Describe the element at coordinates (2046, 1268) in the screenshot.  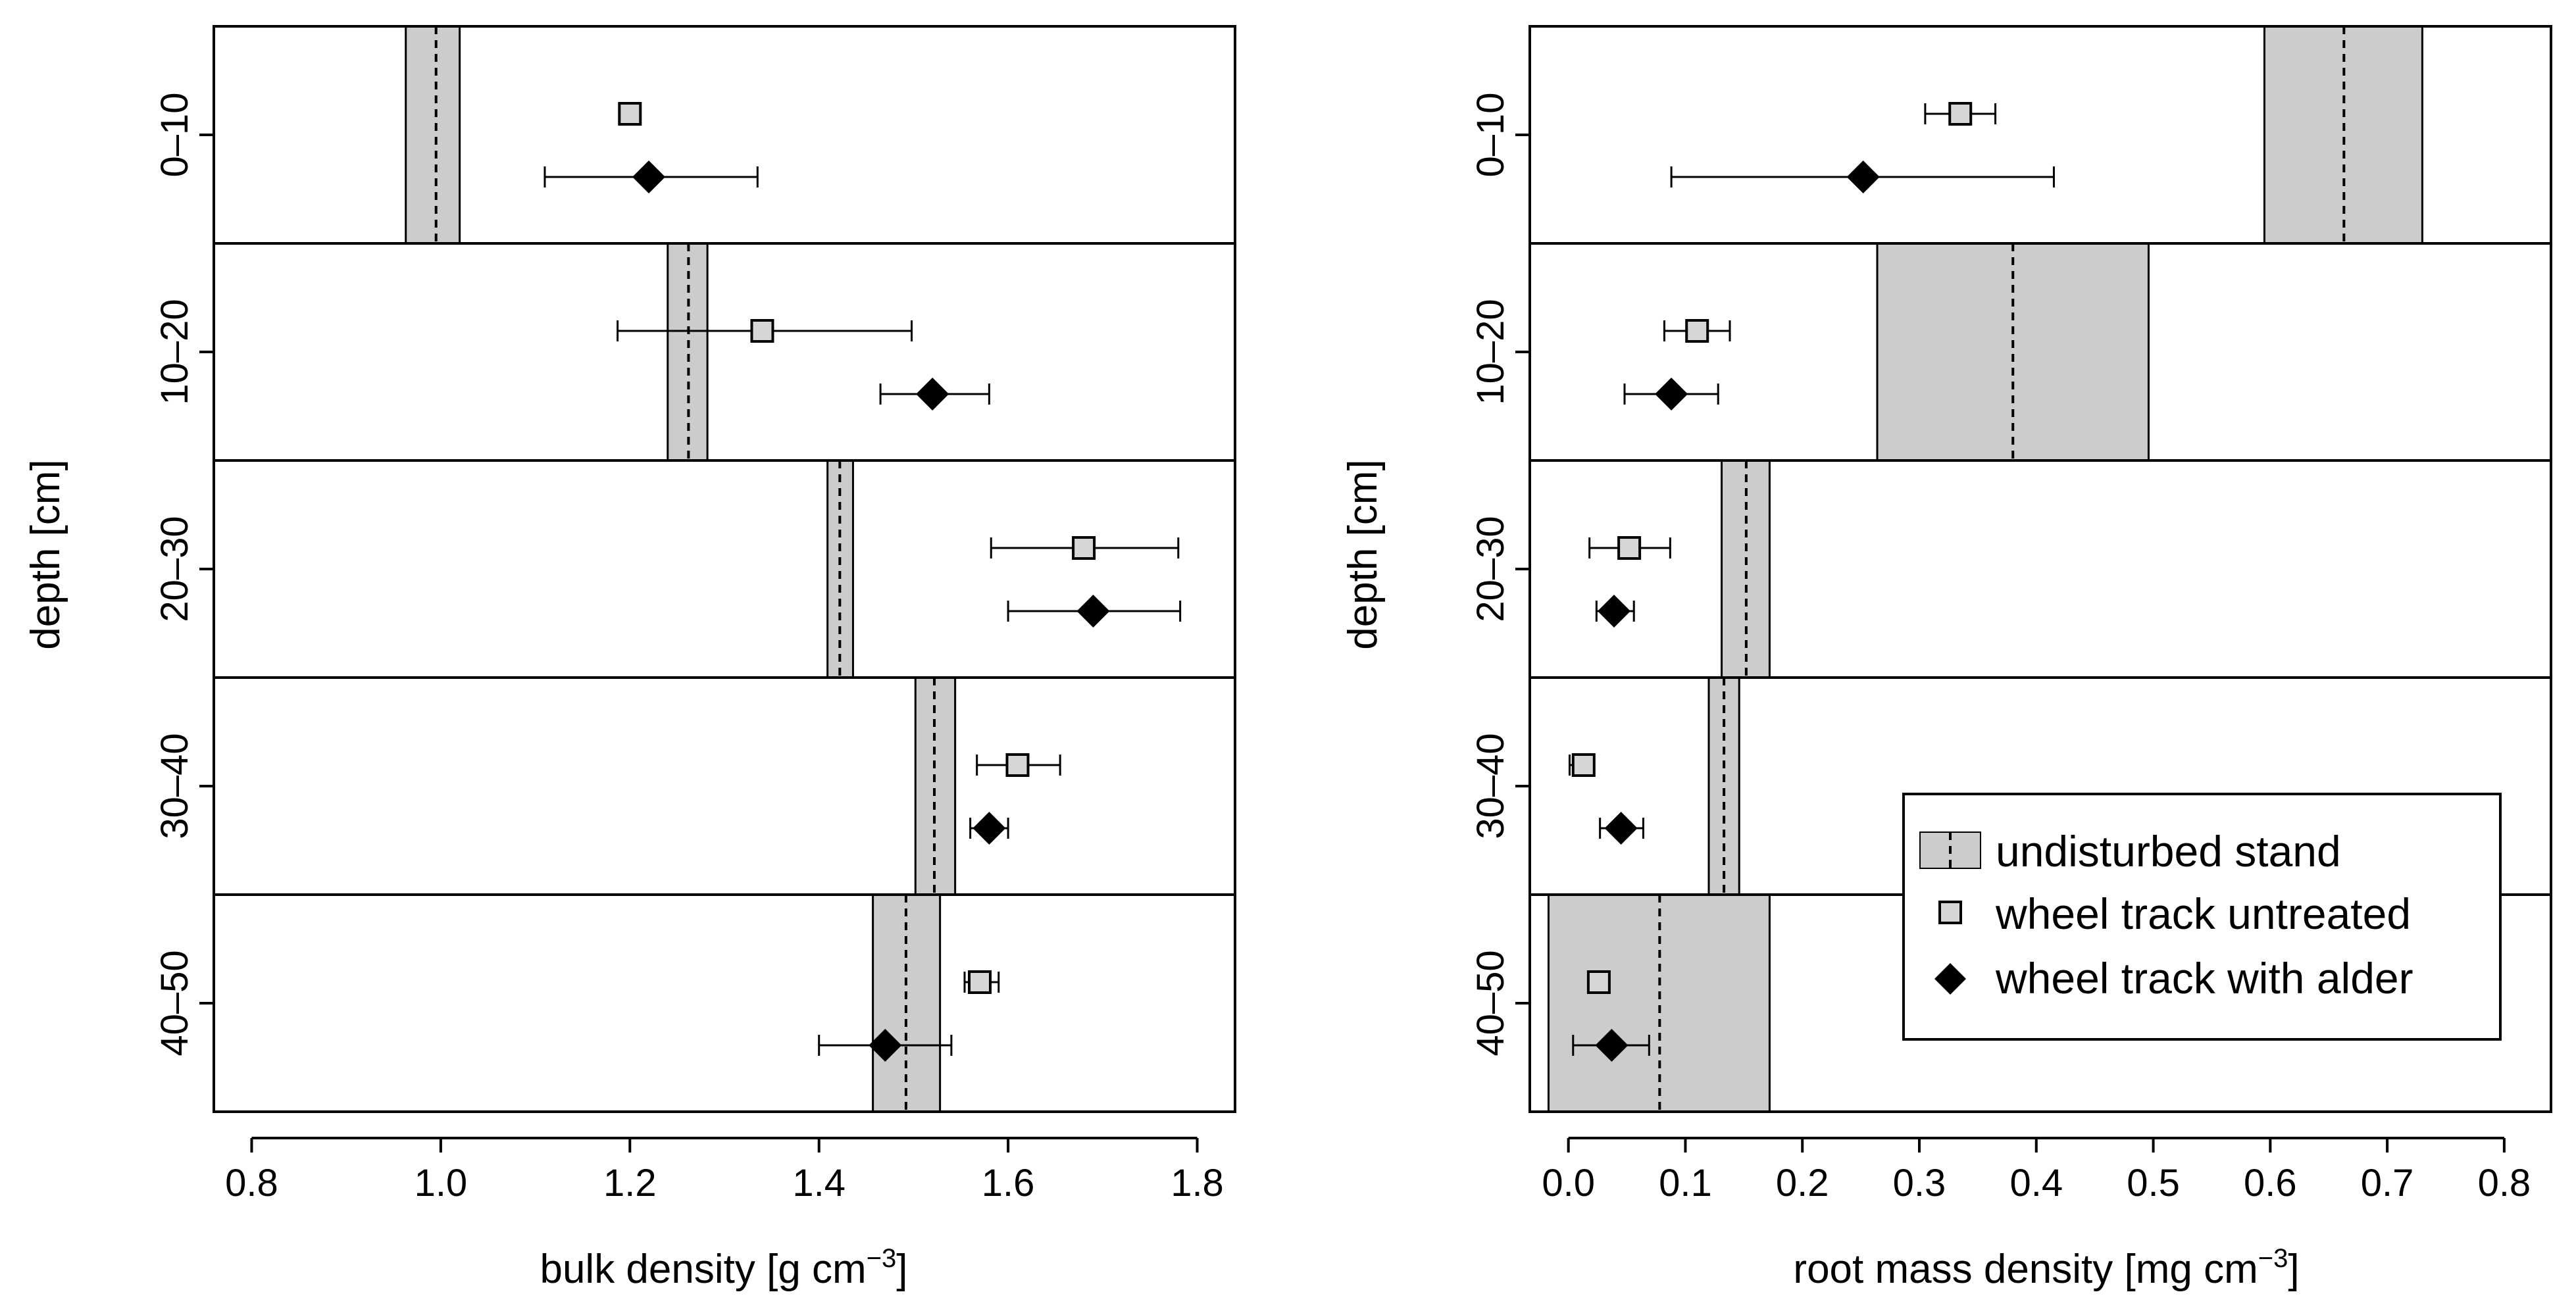
I see `x-axis-title: root mass density [mg cm−3]` at that location.